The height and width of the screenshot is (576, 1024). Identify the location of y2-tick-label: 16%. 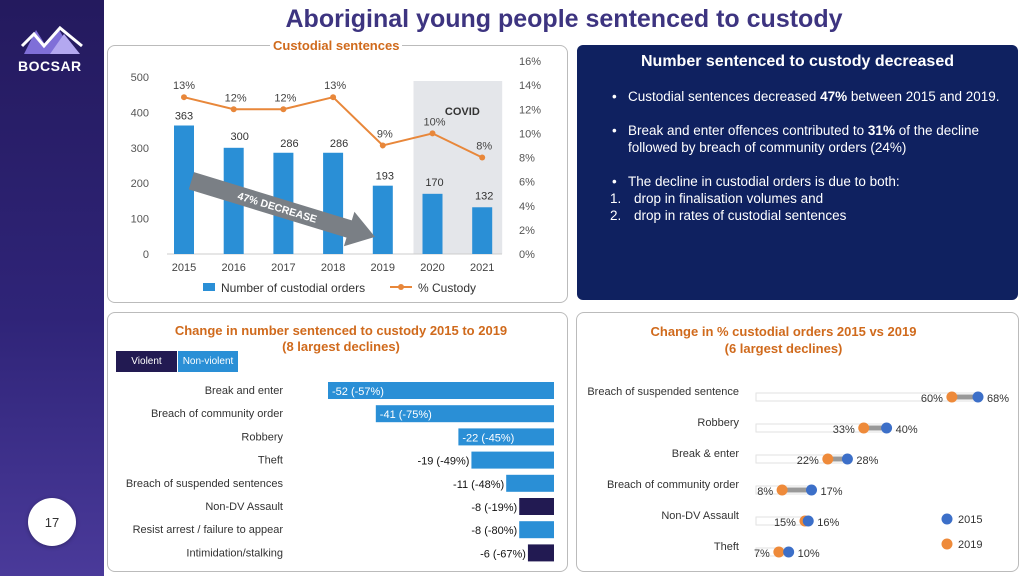
(530, 62).